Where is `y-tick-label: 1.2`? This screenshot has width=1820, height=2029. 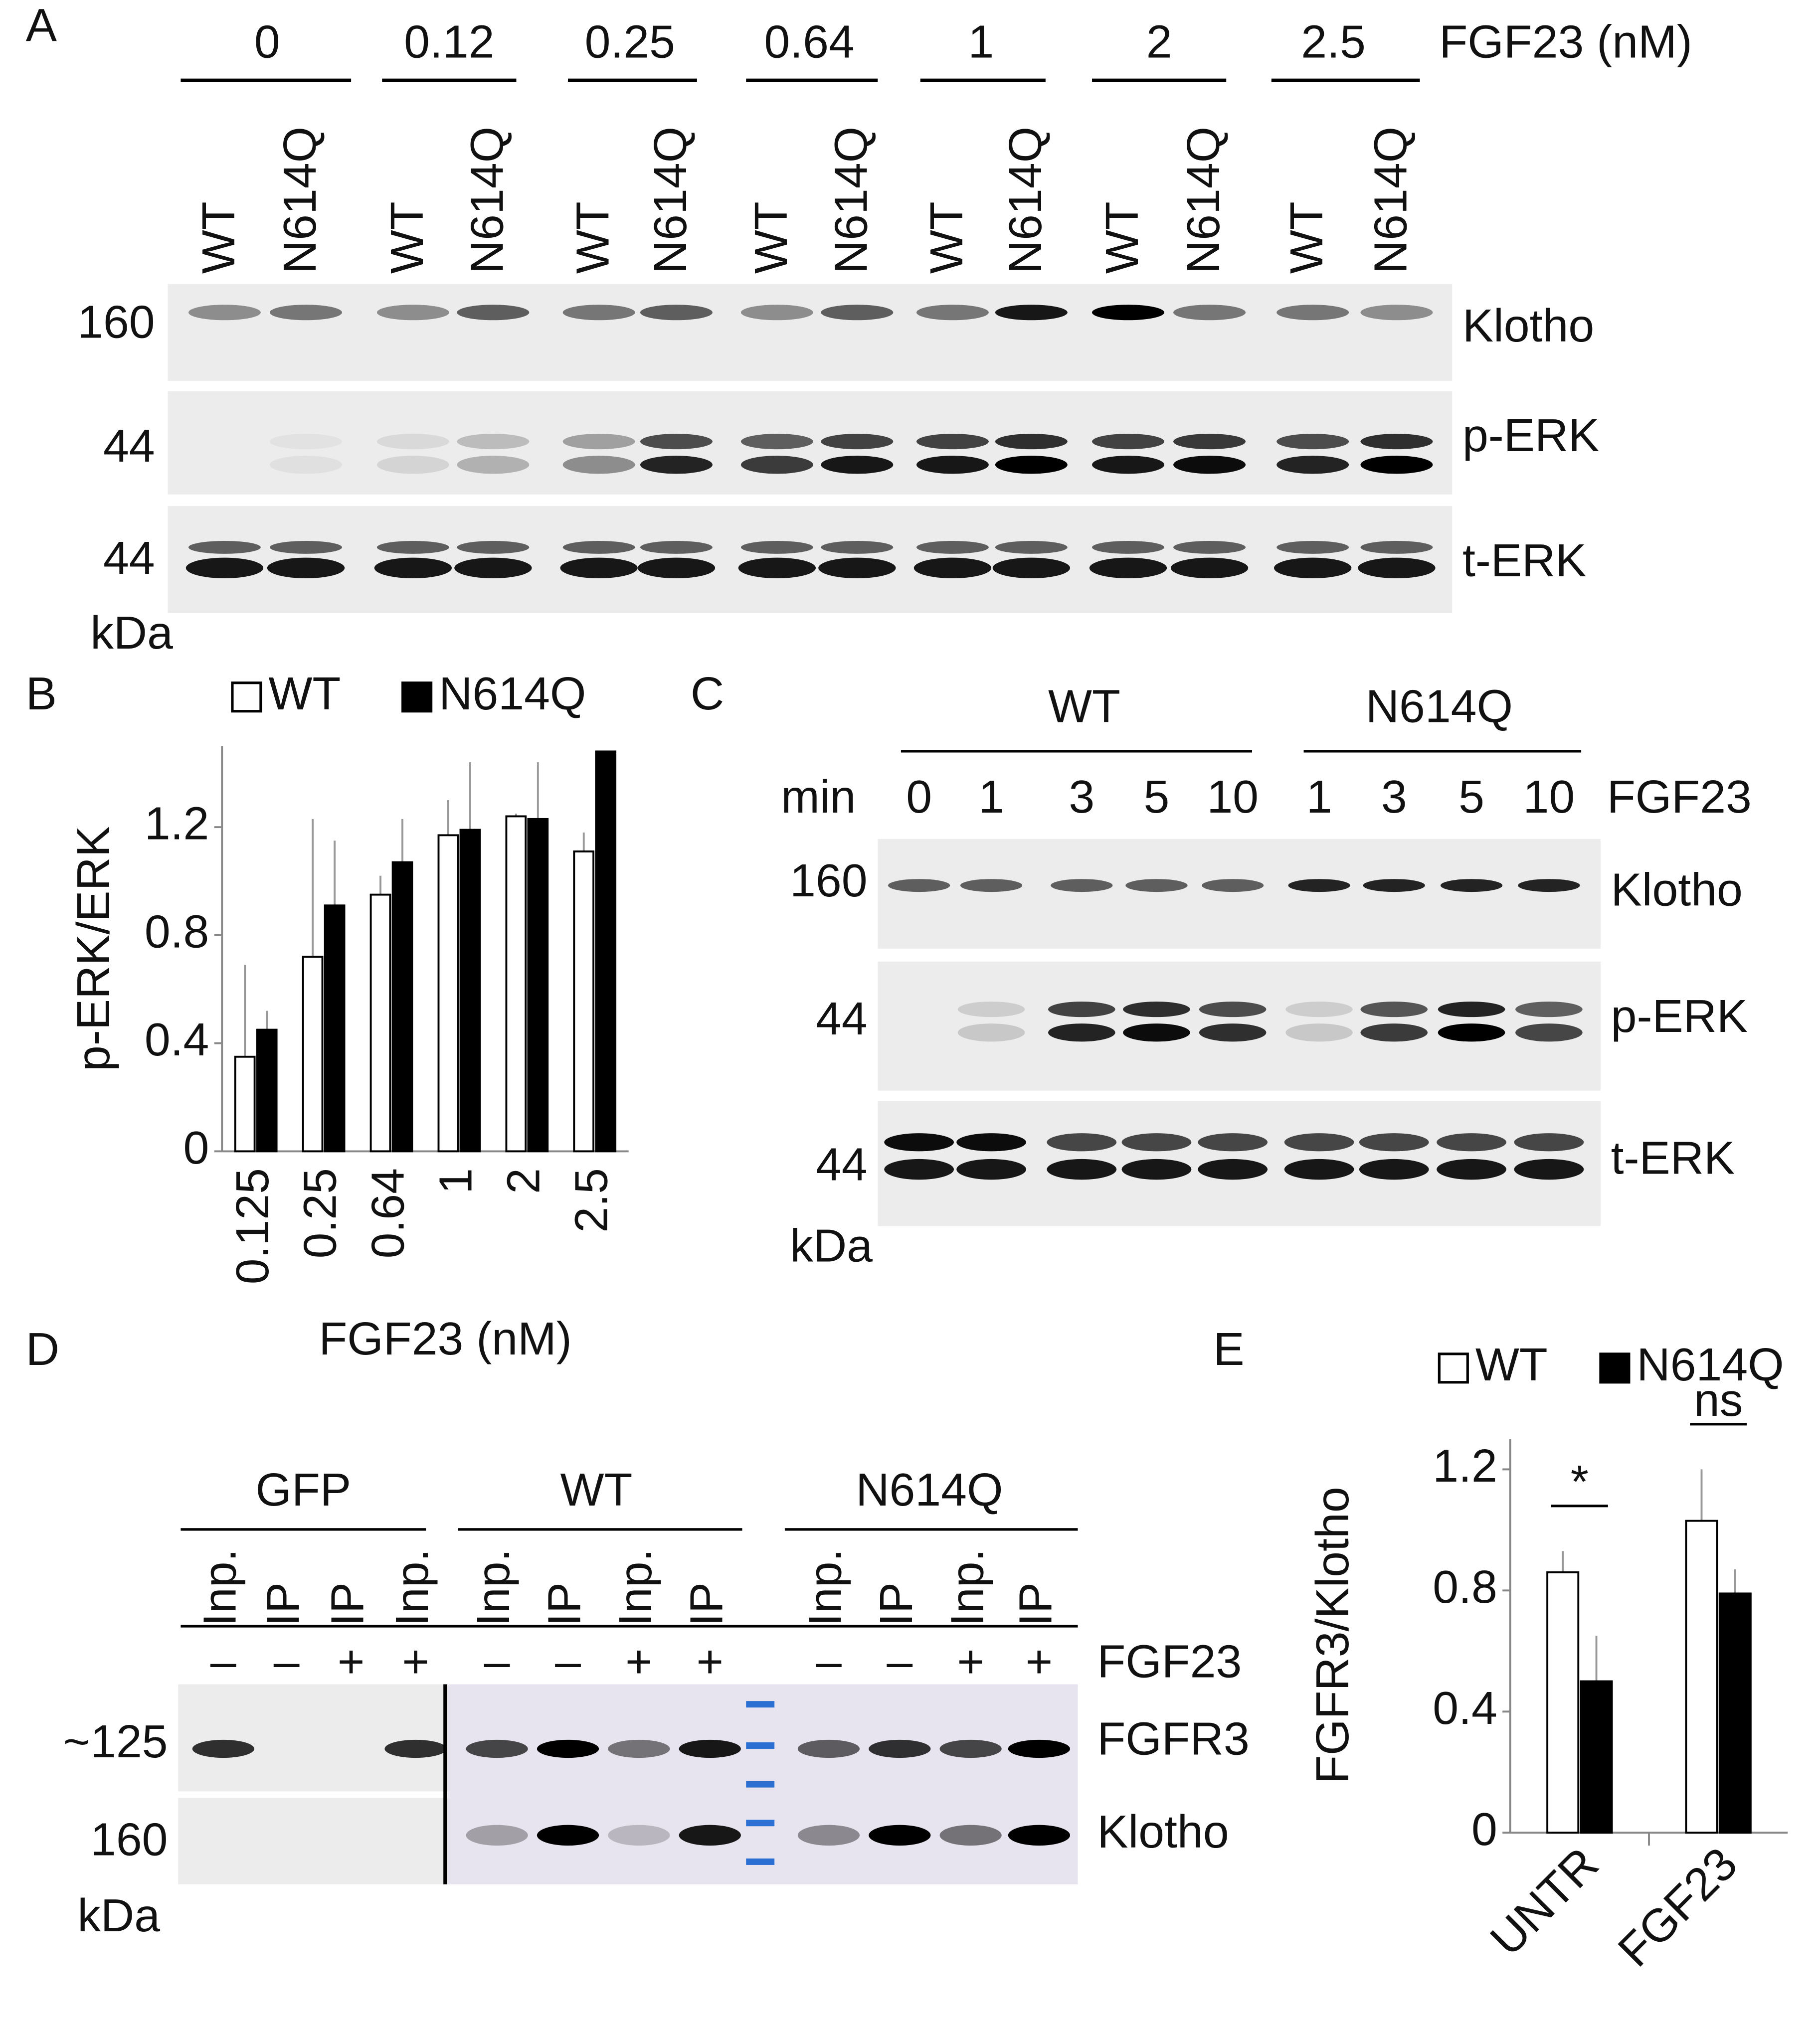 y-tick-label: 1.2 is located at coordinates (177, 823).